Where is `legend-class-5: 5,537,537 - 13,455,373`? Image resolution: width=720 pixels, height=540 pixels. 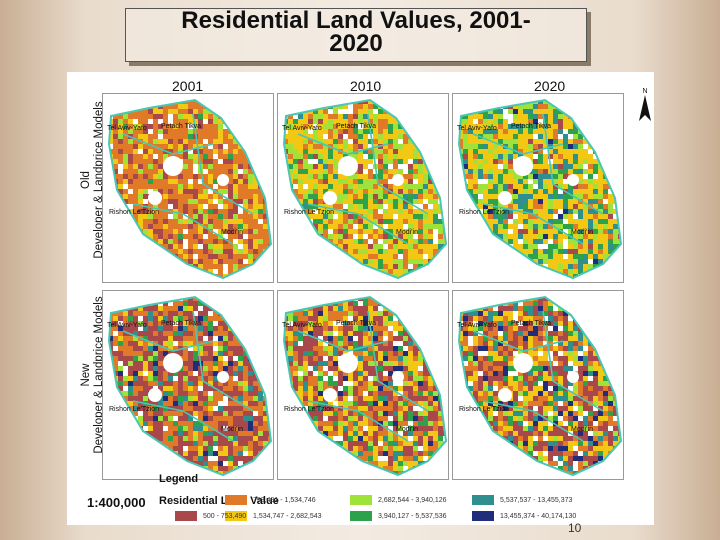 legend-class-5: 5,537,537 - 13,455,373 is located at coordinates (522, 500).